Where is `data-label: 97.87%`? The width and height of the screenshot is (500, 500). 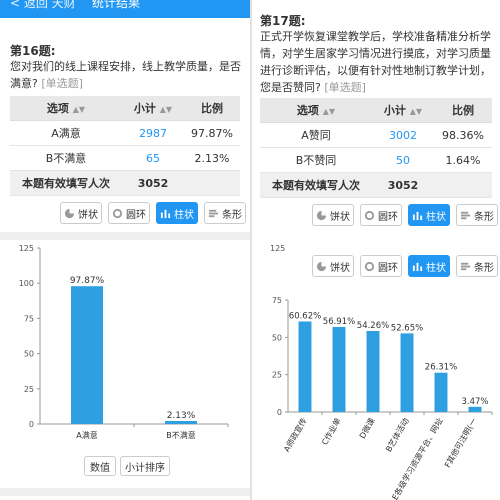 data-label: 97.87% is located at coordinates (87, 281).